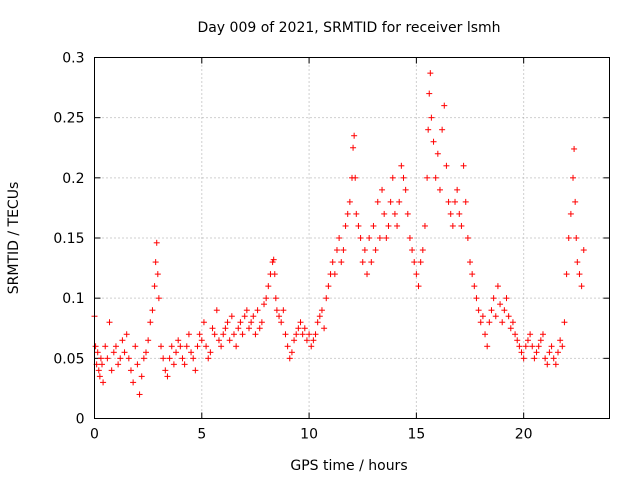 This screenshot has height=480, width=640. Describe the element at coordinates (73, 59) in the screenshot. I see `y-tick-label: 0.3` at that location.